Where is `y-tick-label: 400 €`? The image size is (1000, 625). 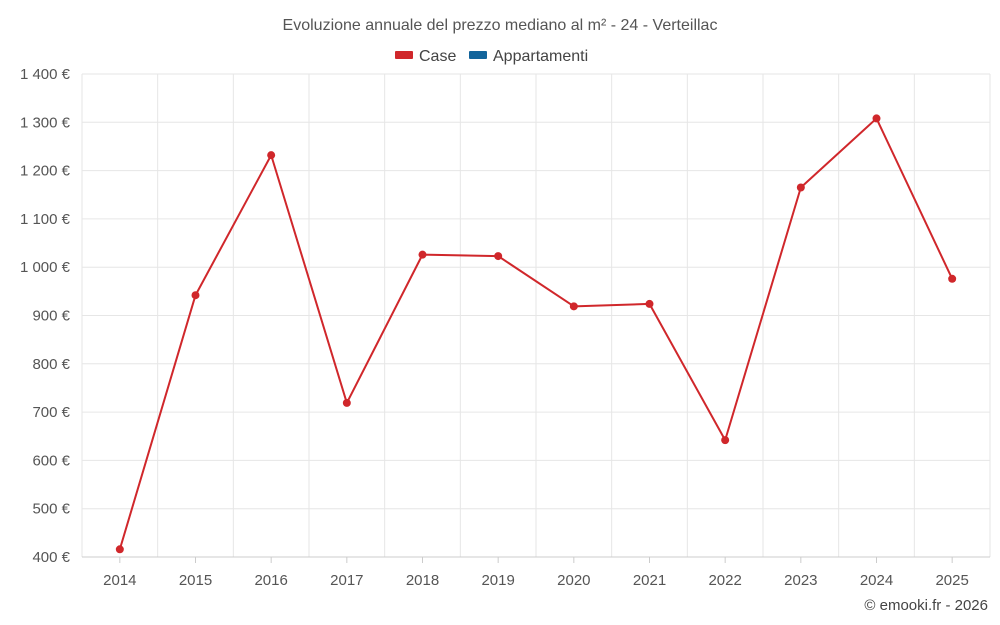
y-tick-label: 400 € is located at coordinates (51, 557).